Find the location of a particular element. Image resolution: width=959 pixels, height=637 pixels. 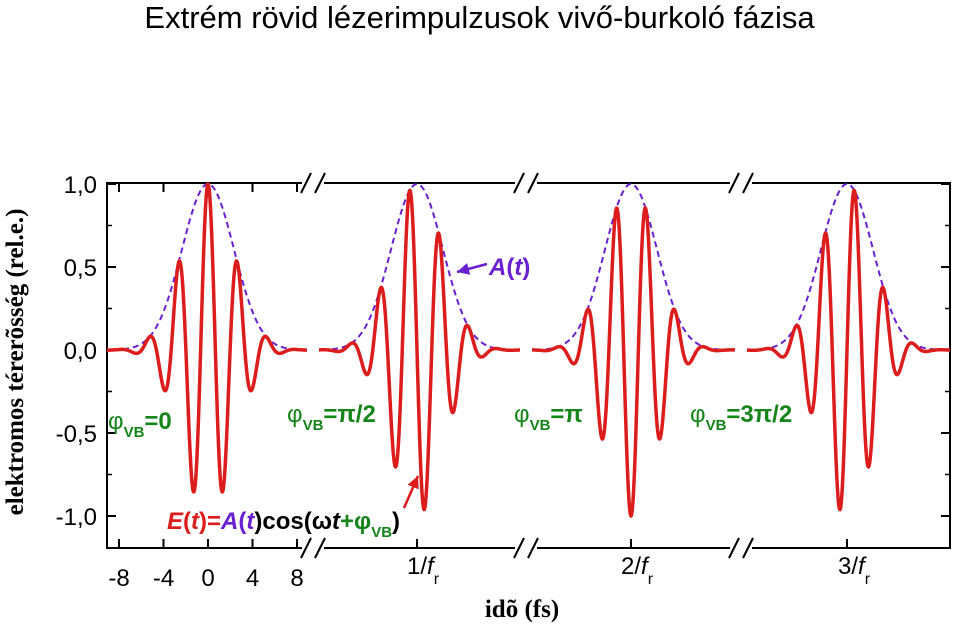

phase-label-2: φVB=π is located at coordinates (548, 417).